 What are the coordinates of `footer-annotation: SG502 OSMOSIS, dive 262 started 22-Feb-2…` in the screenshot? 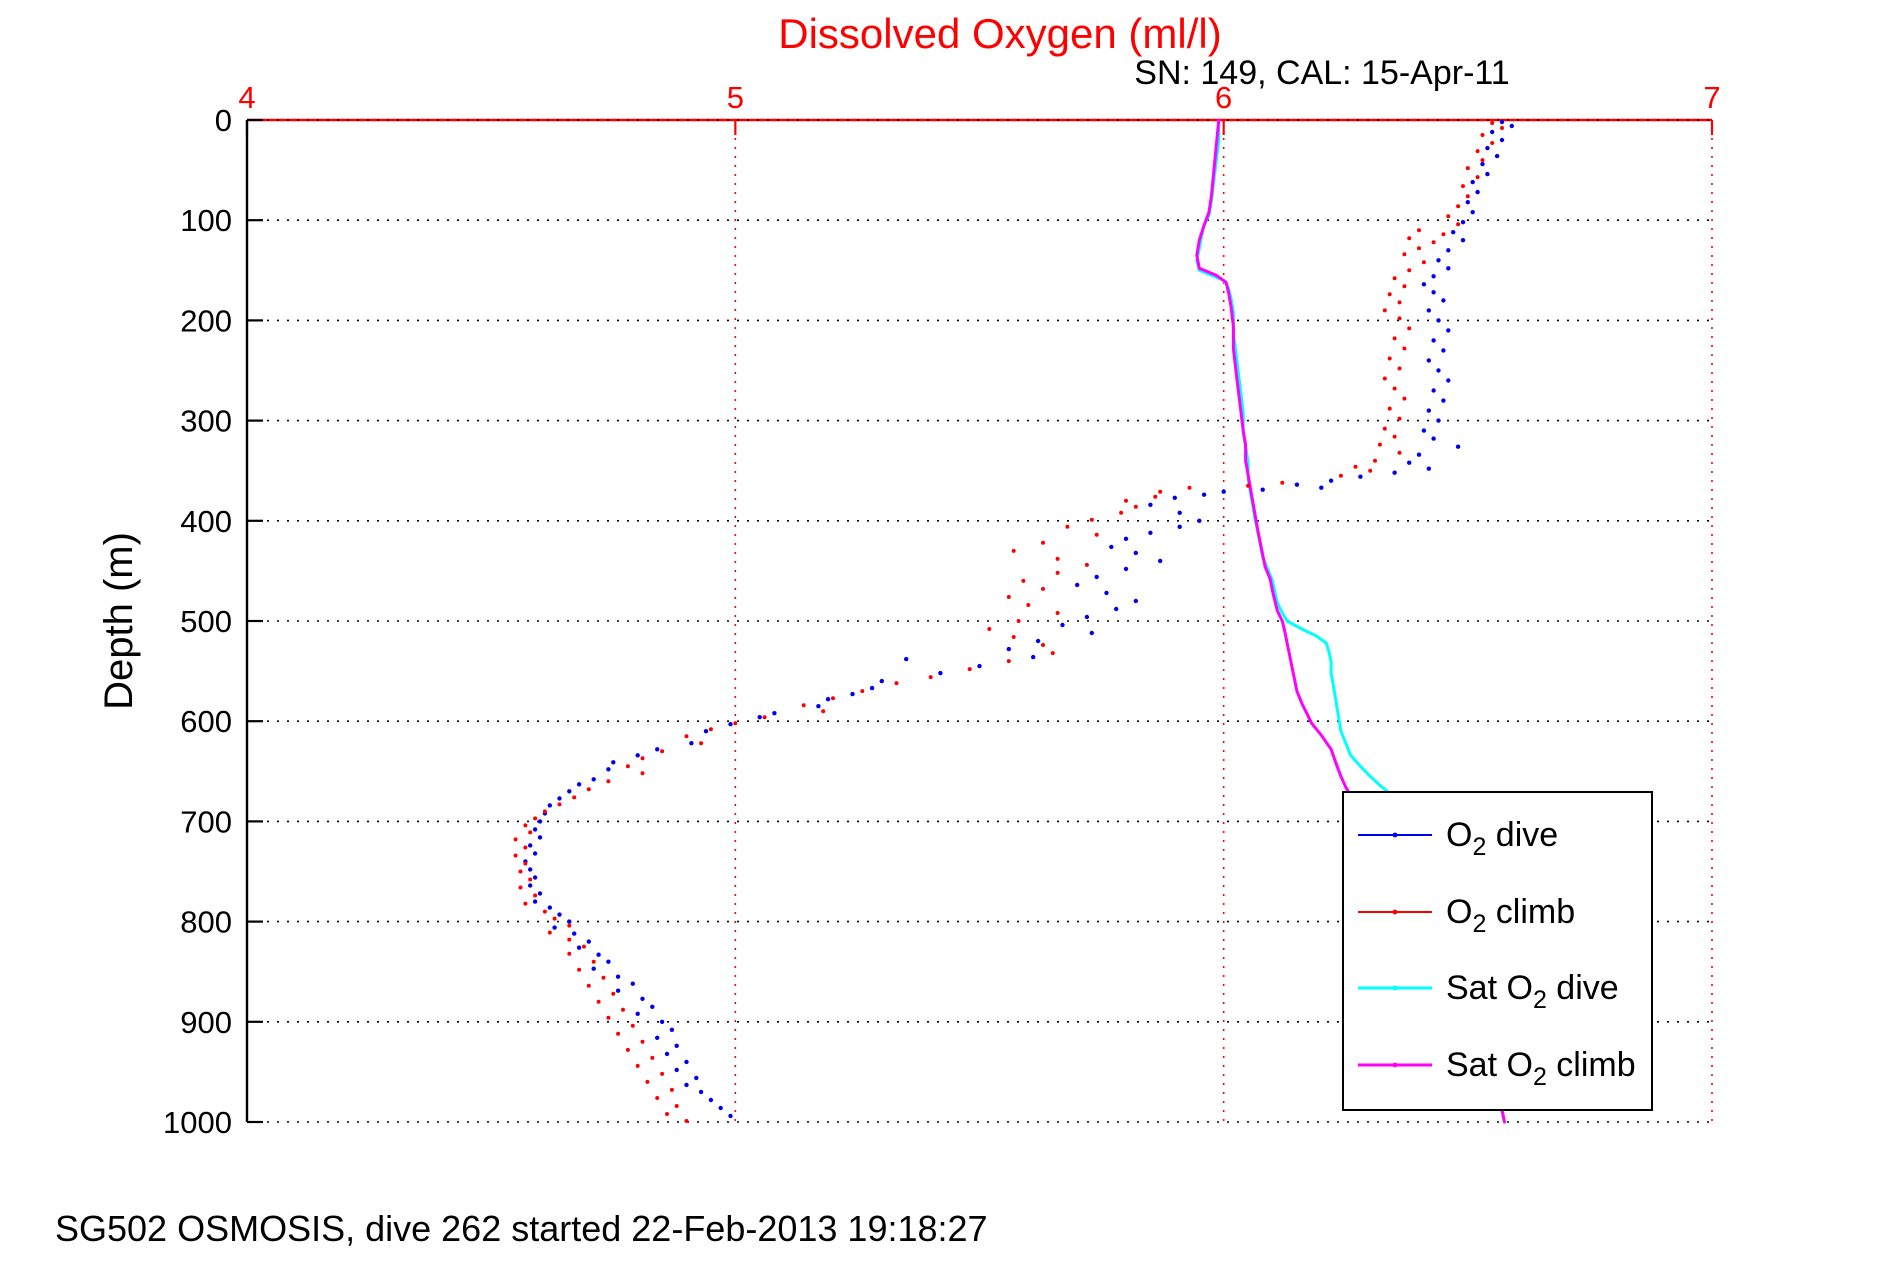 It's located at (521, 1228).